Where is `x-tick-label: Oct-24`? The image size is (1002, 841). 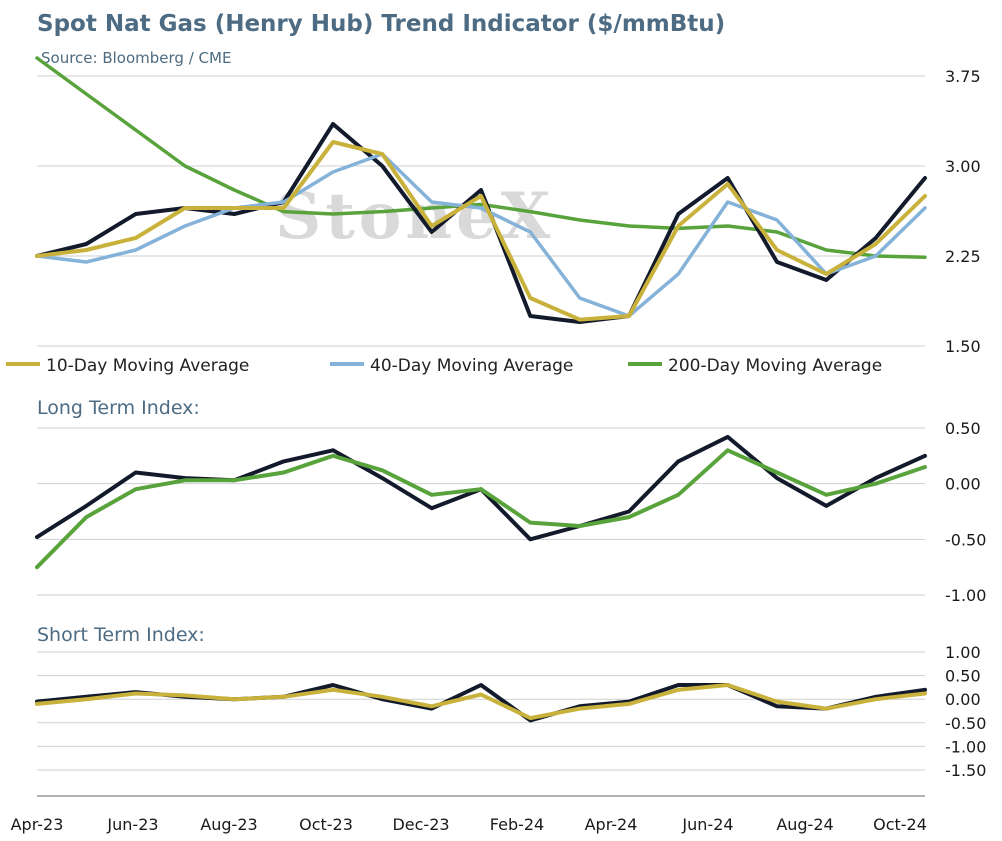
x-tick-label: Oct-24 is located at coordinates (900, 824).